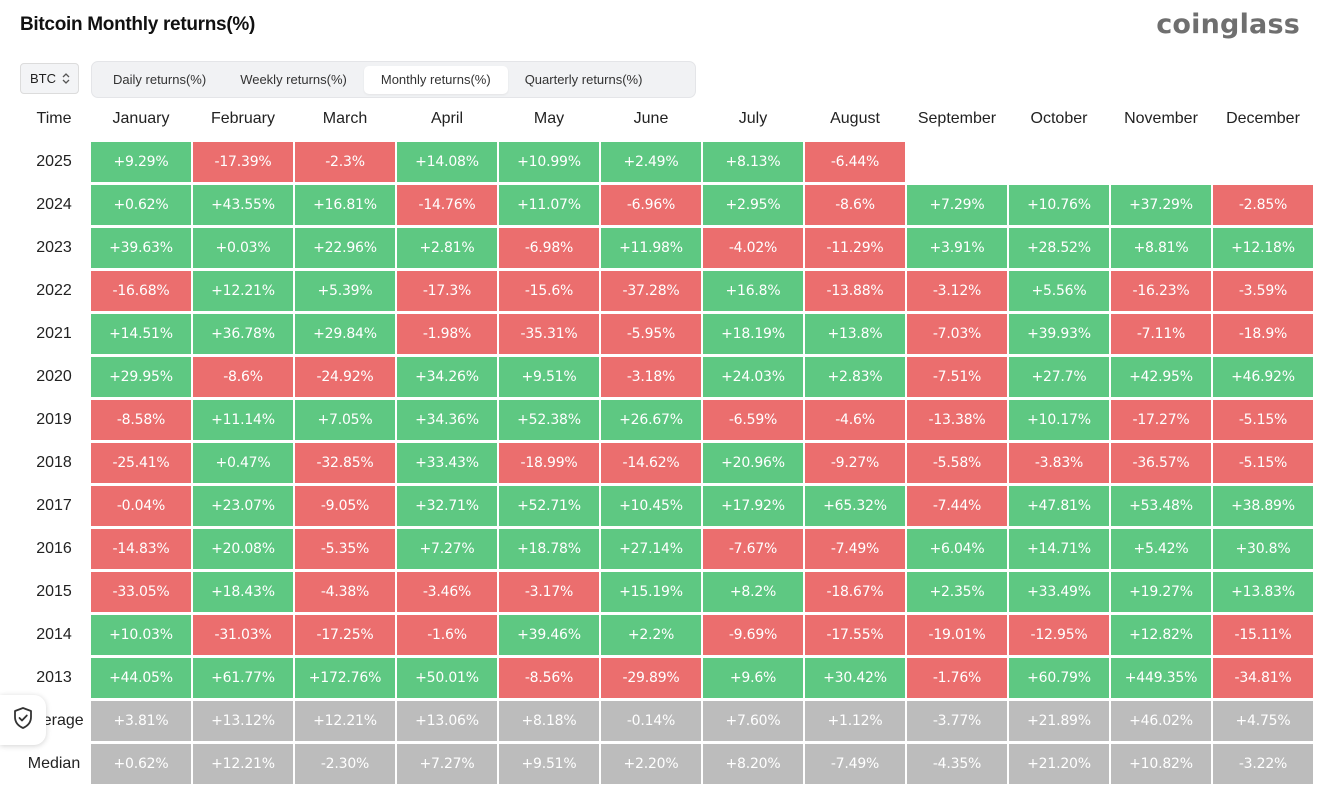 This screenshot has height=792, width=1331. Describe the element at coordinates (243, 377) in the screenshot. I see `return-cell: -8.6%` at that location.